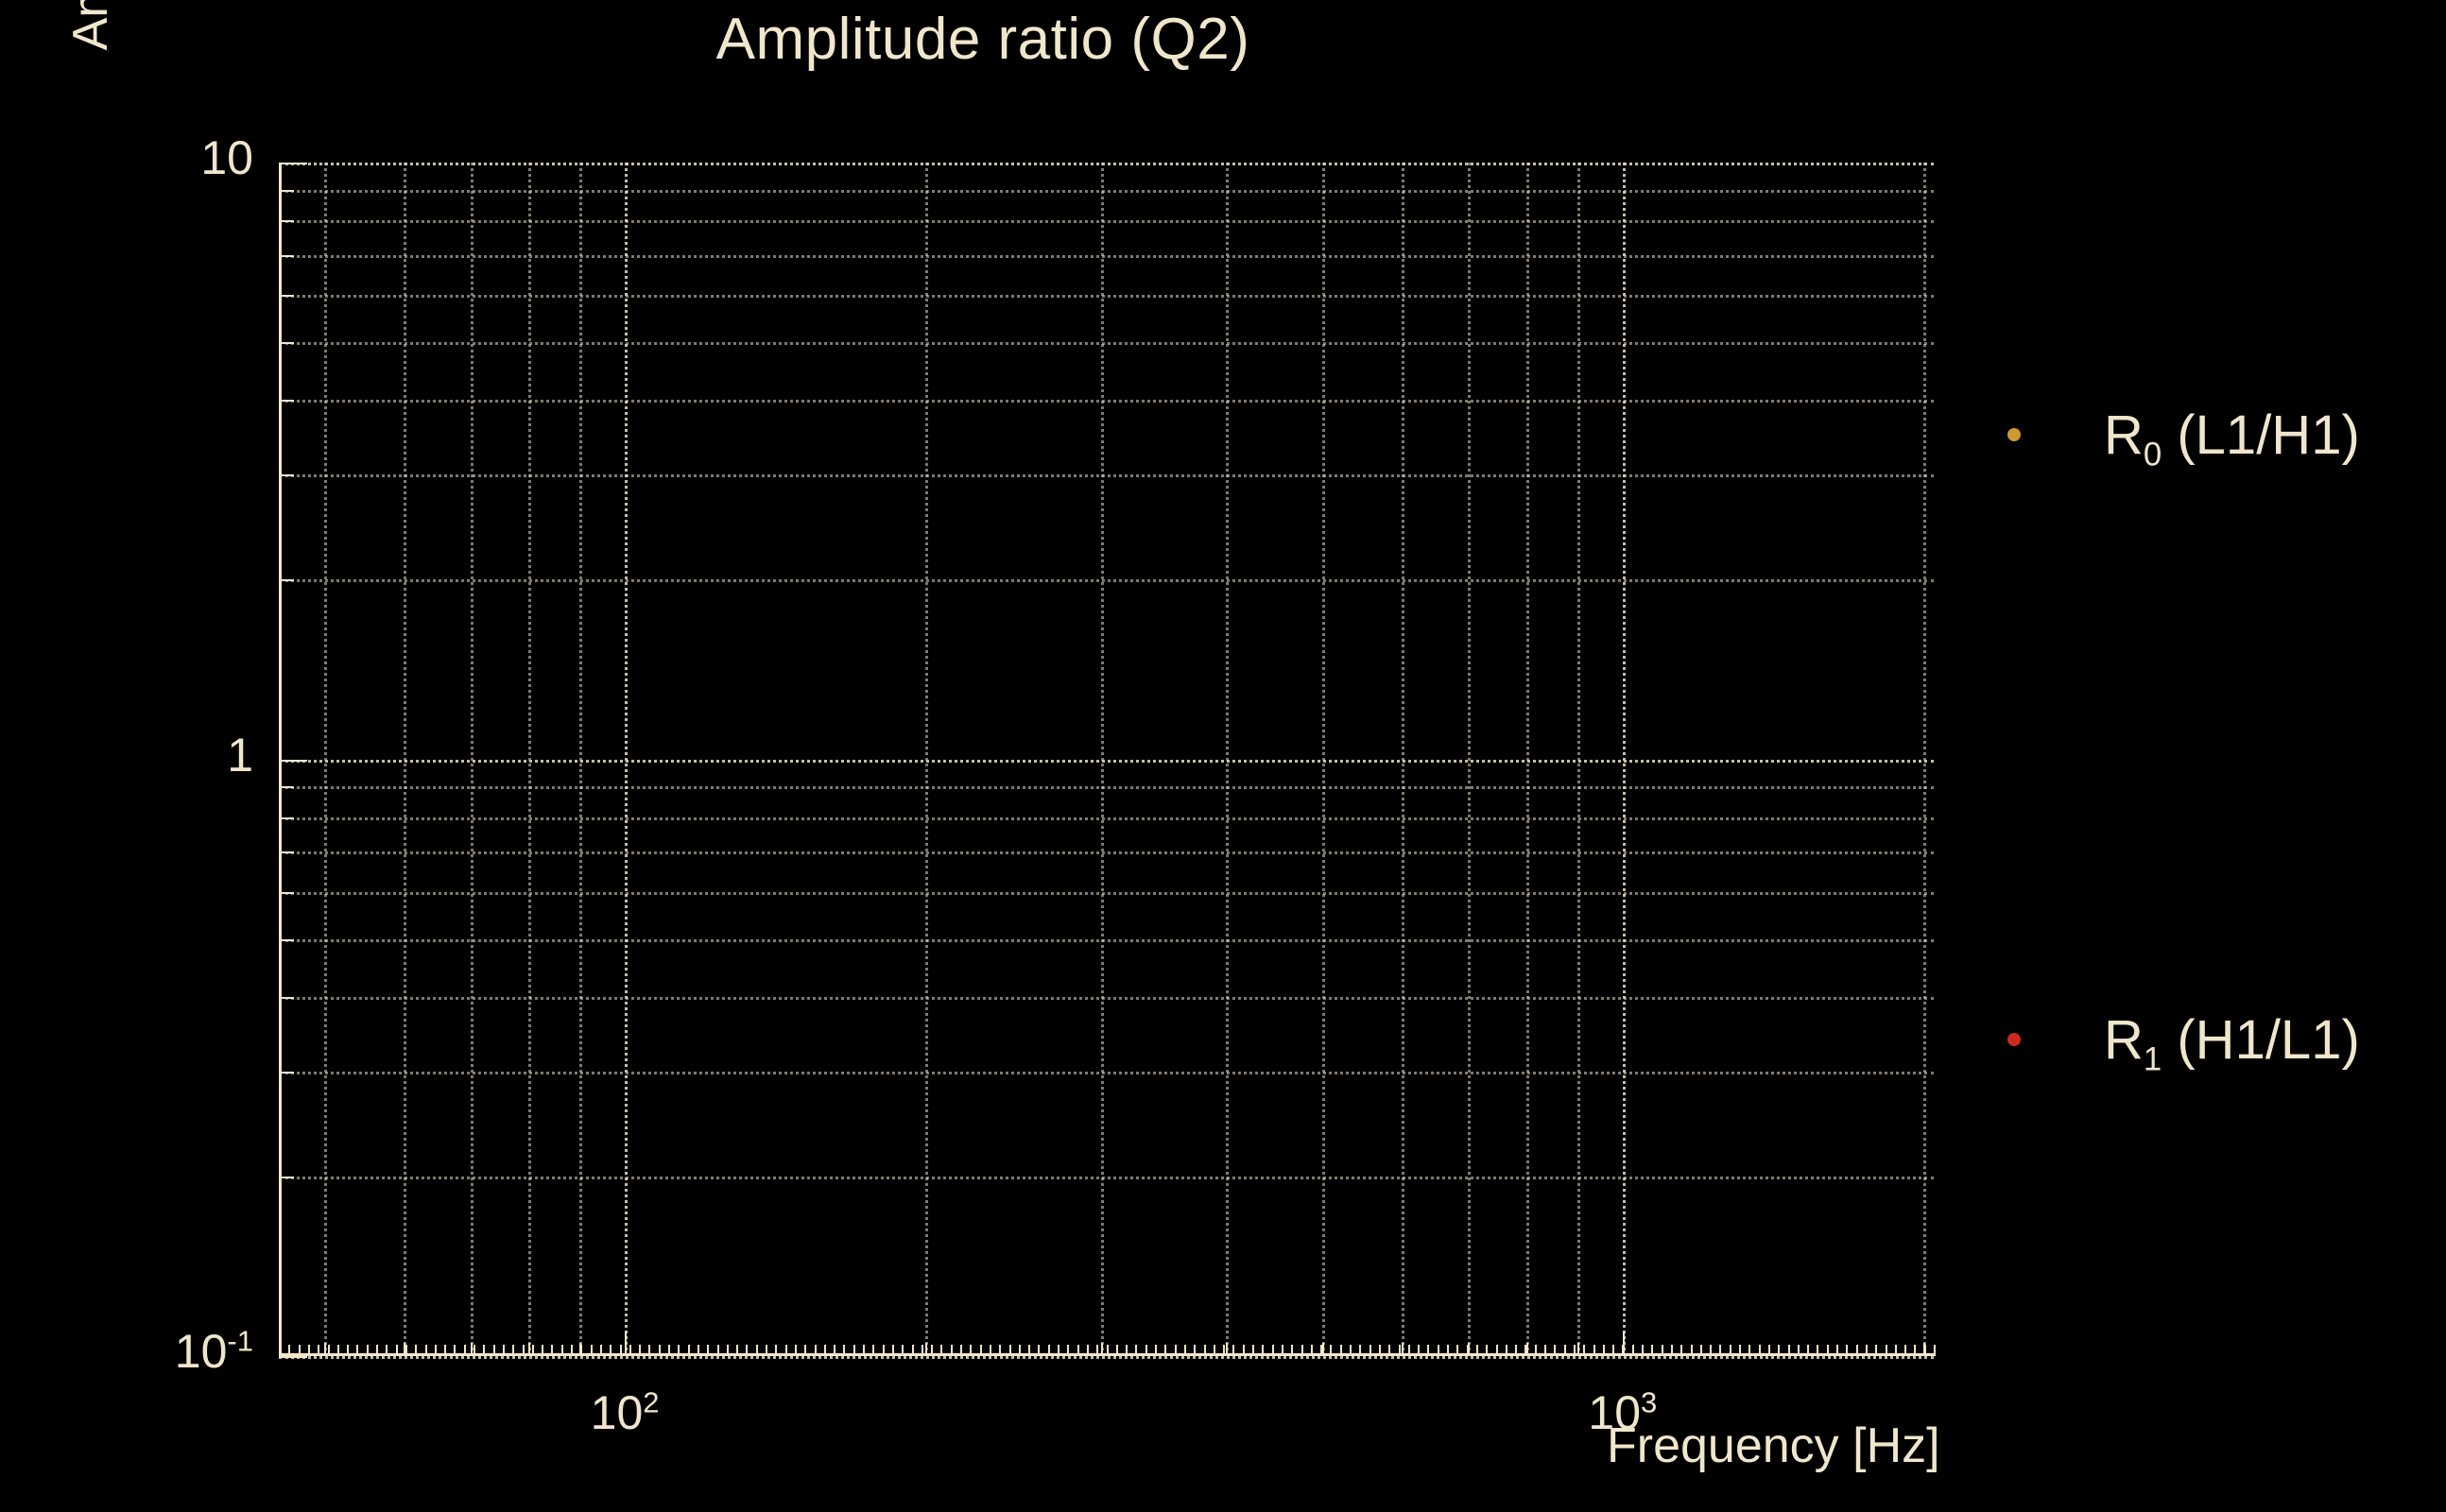 Image resolution: width=2446 pixels, height=1512 pixels. I want to click on x-tick-label-100: 102, so click(624, 1412).